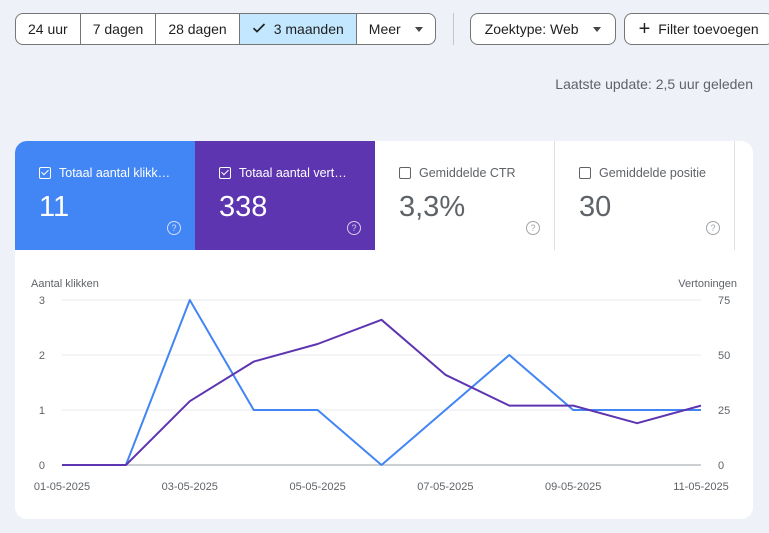 This screenshot has width=769, height=533. Describe the element at coordinates (65, 284) in the screenshot. I see `y-axis-left-title: Aantal klikken` at that location.